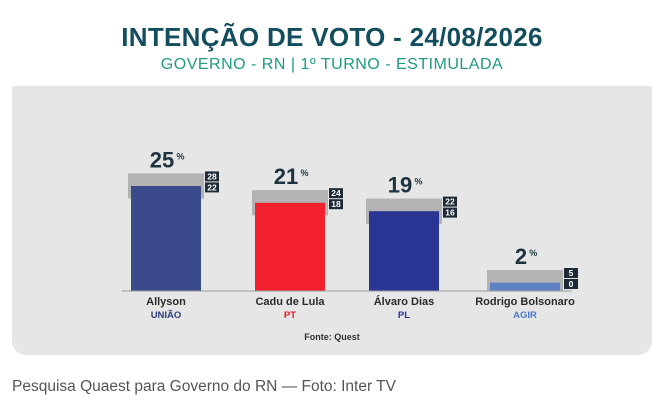 The image size is (652, 403). What do you see at coordinates (332, 64) in the screenshot?
I see `chart-subtitle: GOVERNO - RN | 1º TURNO - ESTIMULADA` at bounding box center [332, 64].